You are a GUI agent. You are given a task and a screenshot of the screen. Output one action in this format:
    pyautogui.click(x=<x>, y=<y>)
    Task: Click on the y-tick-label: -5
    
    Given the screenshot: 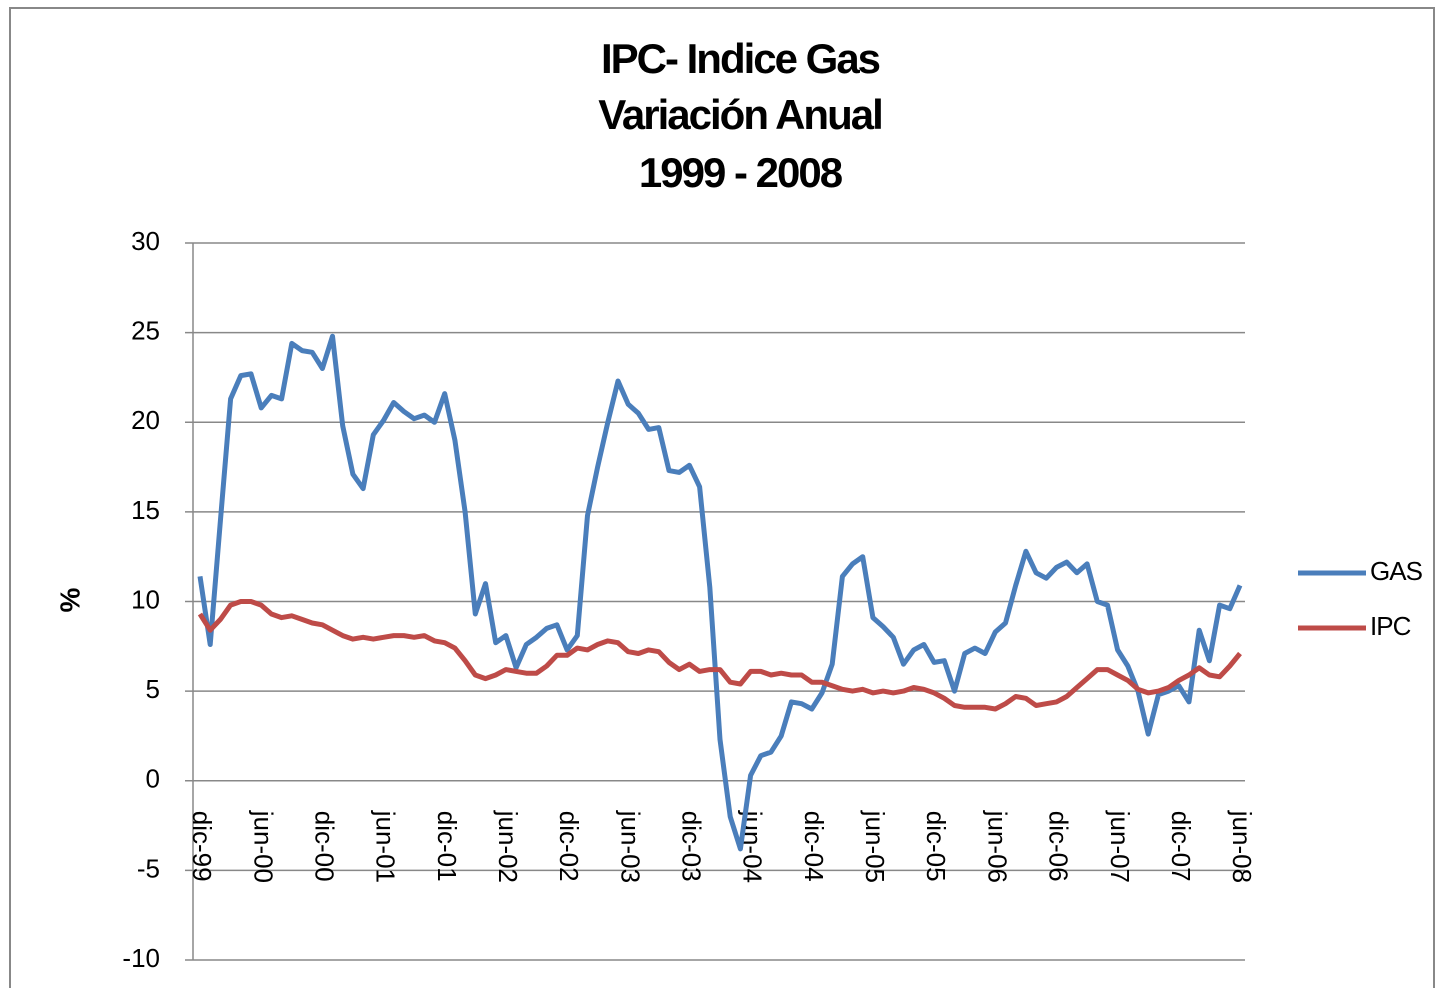 What is the action you would take?
    pyautogui.click(x=148, y=868)
    